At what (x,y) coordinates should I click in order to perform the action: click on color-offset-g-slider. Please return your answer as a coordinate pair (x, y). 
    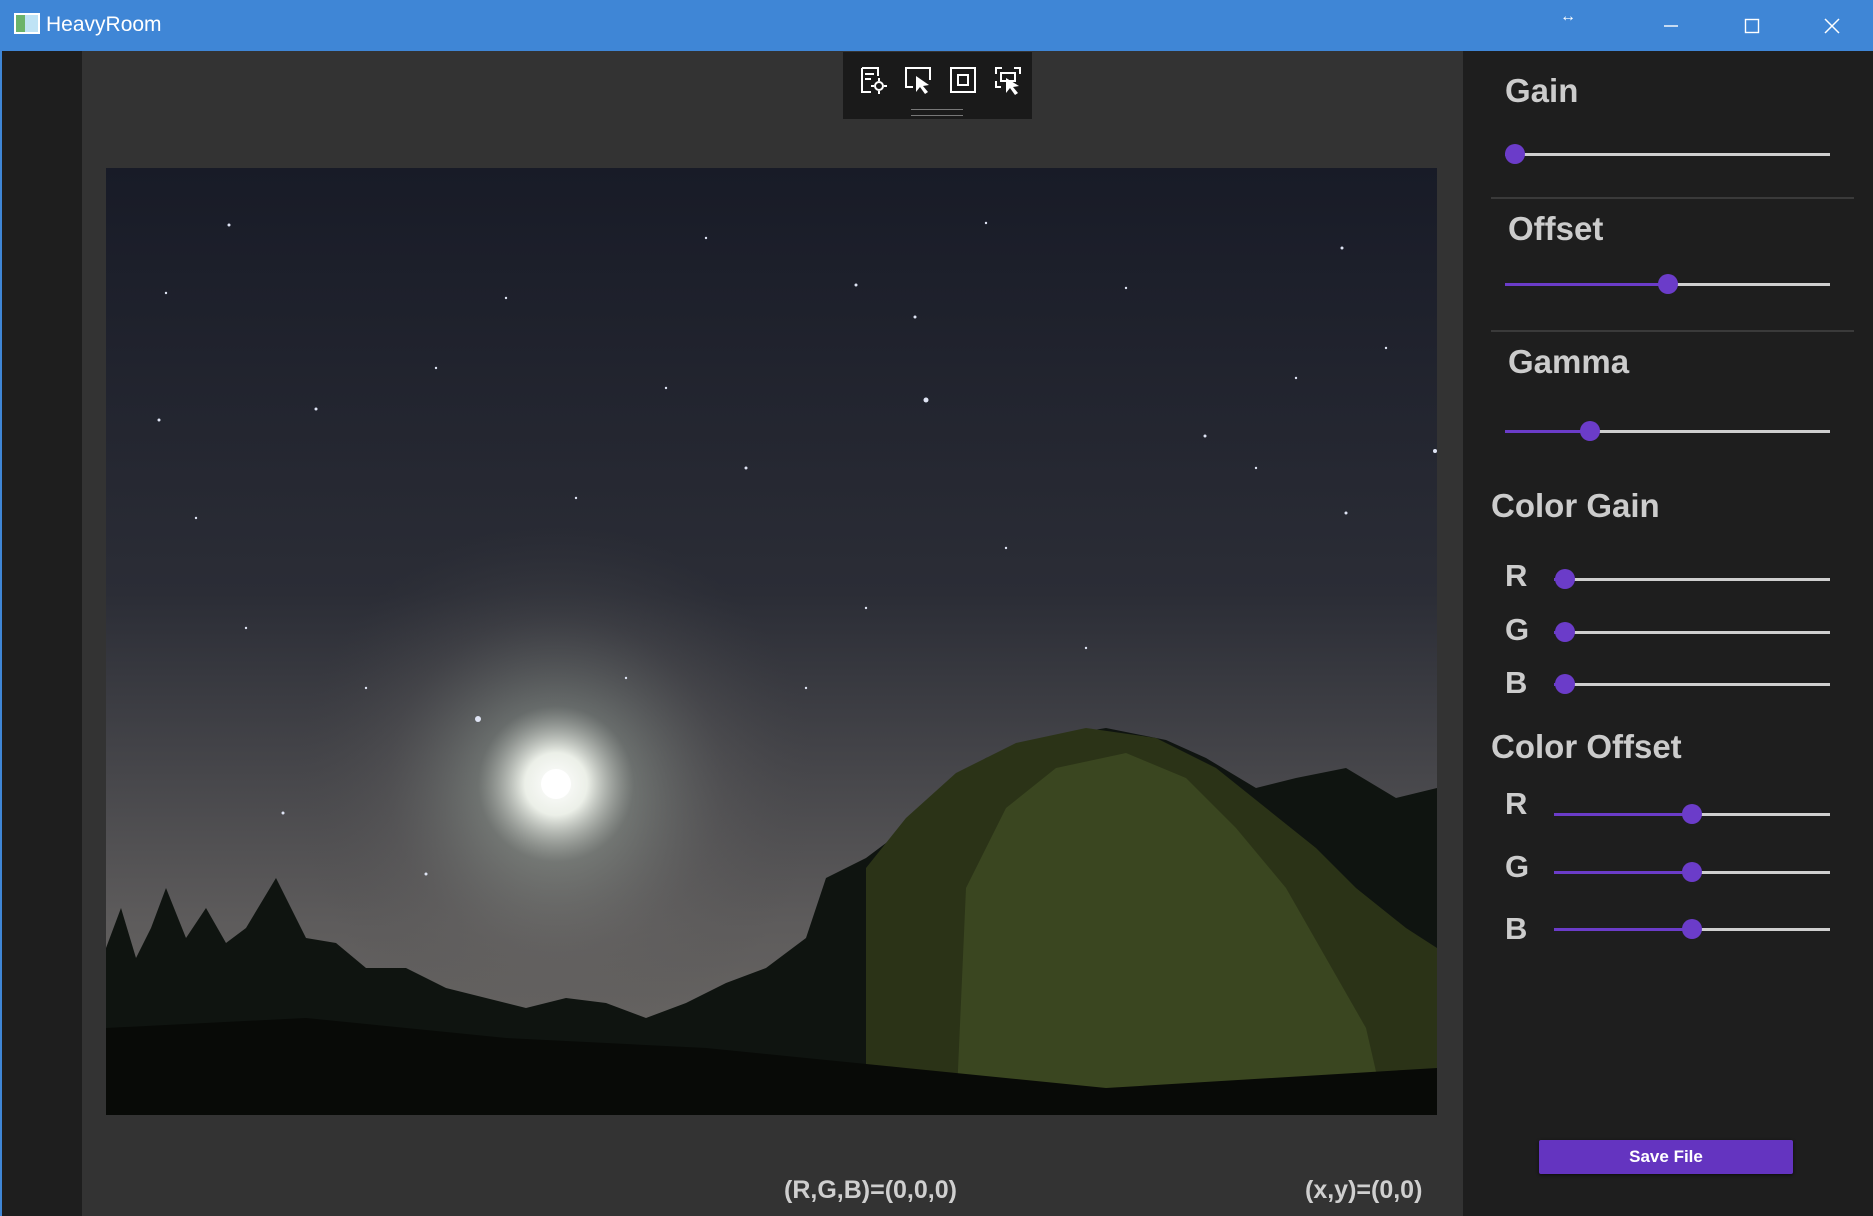
    Looking at the image, I should click on (1692, 872).